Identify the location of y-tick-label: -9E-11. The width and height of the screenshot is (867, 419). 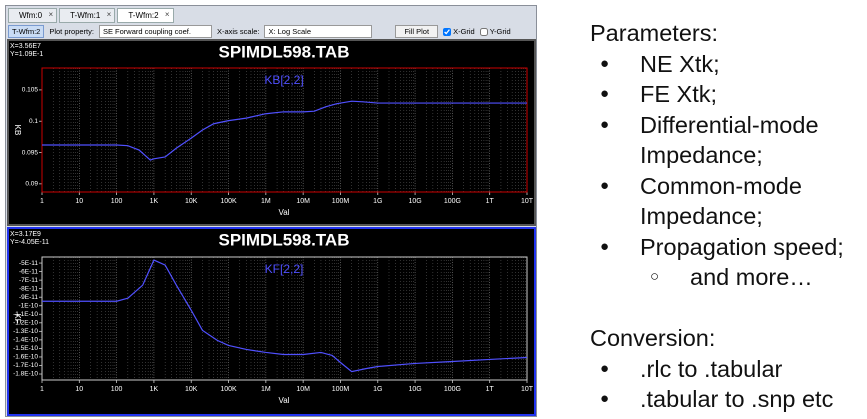
(28, 297).